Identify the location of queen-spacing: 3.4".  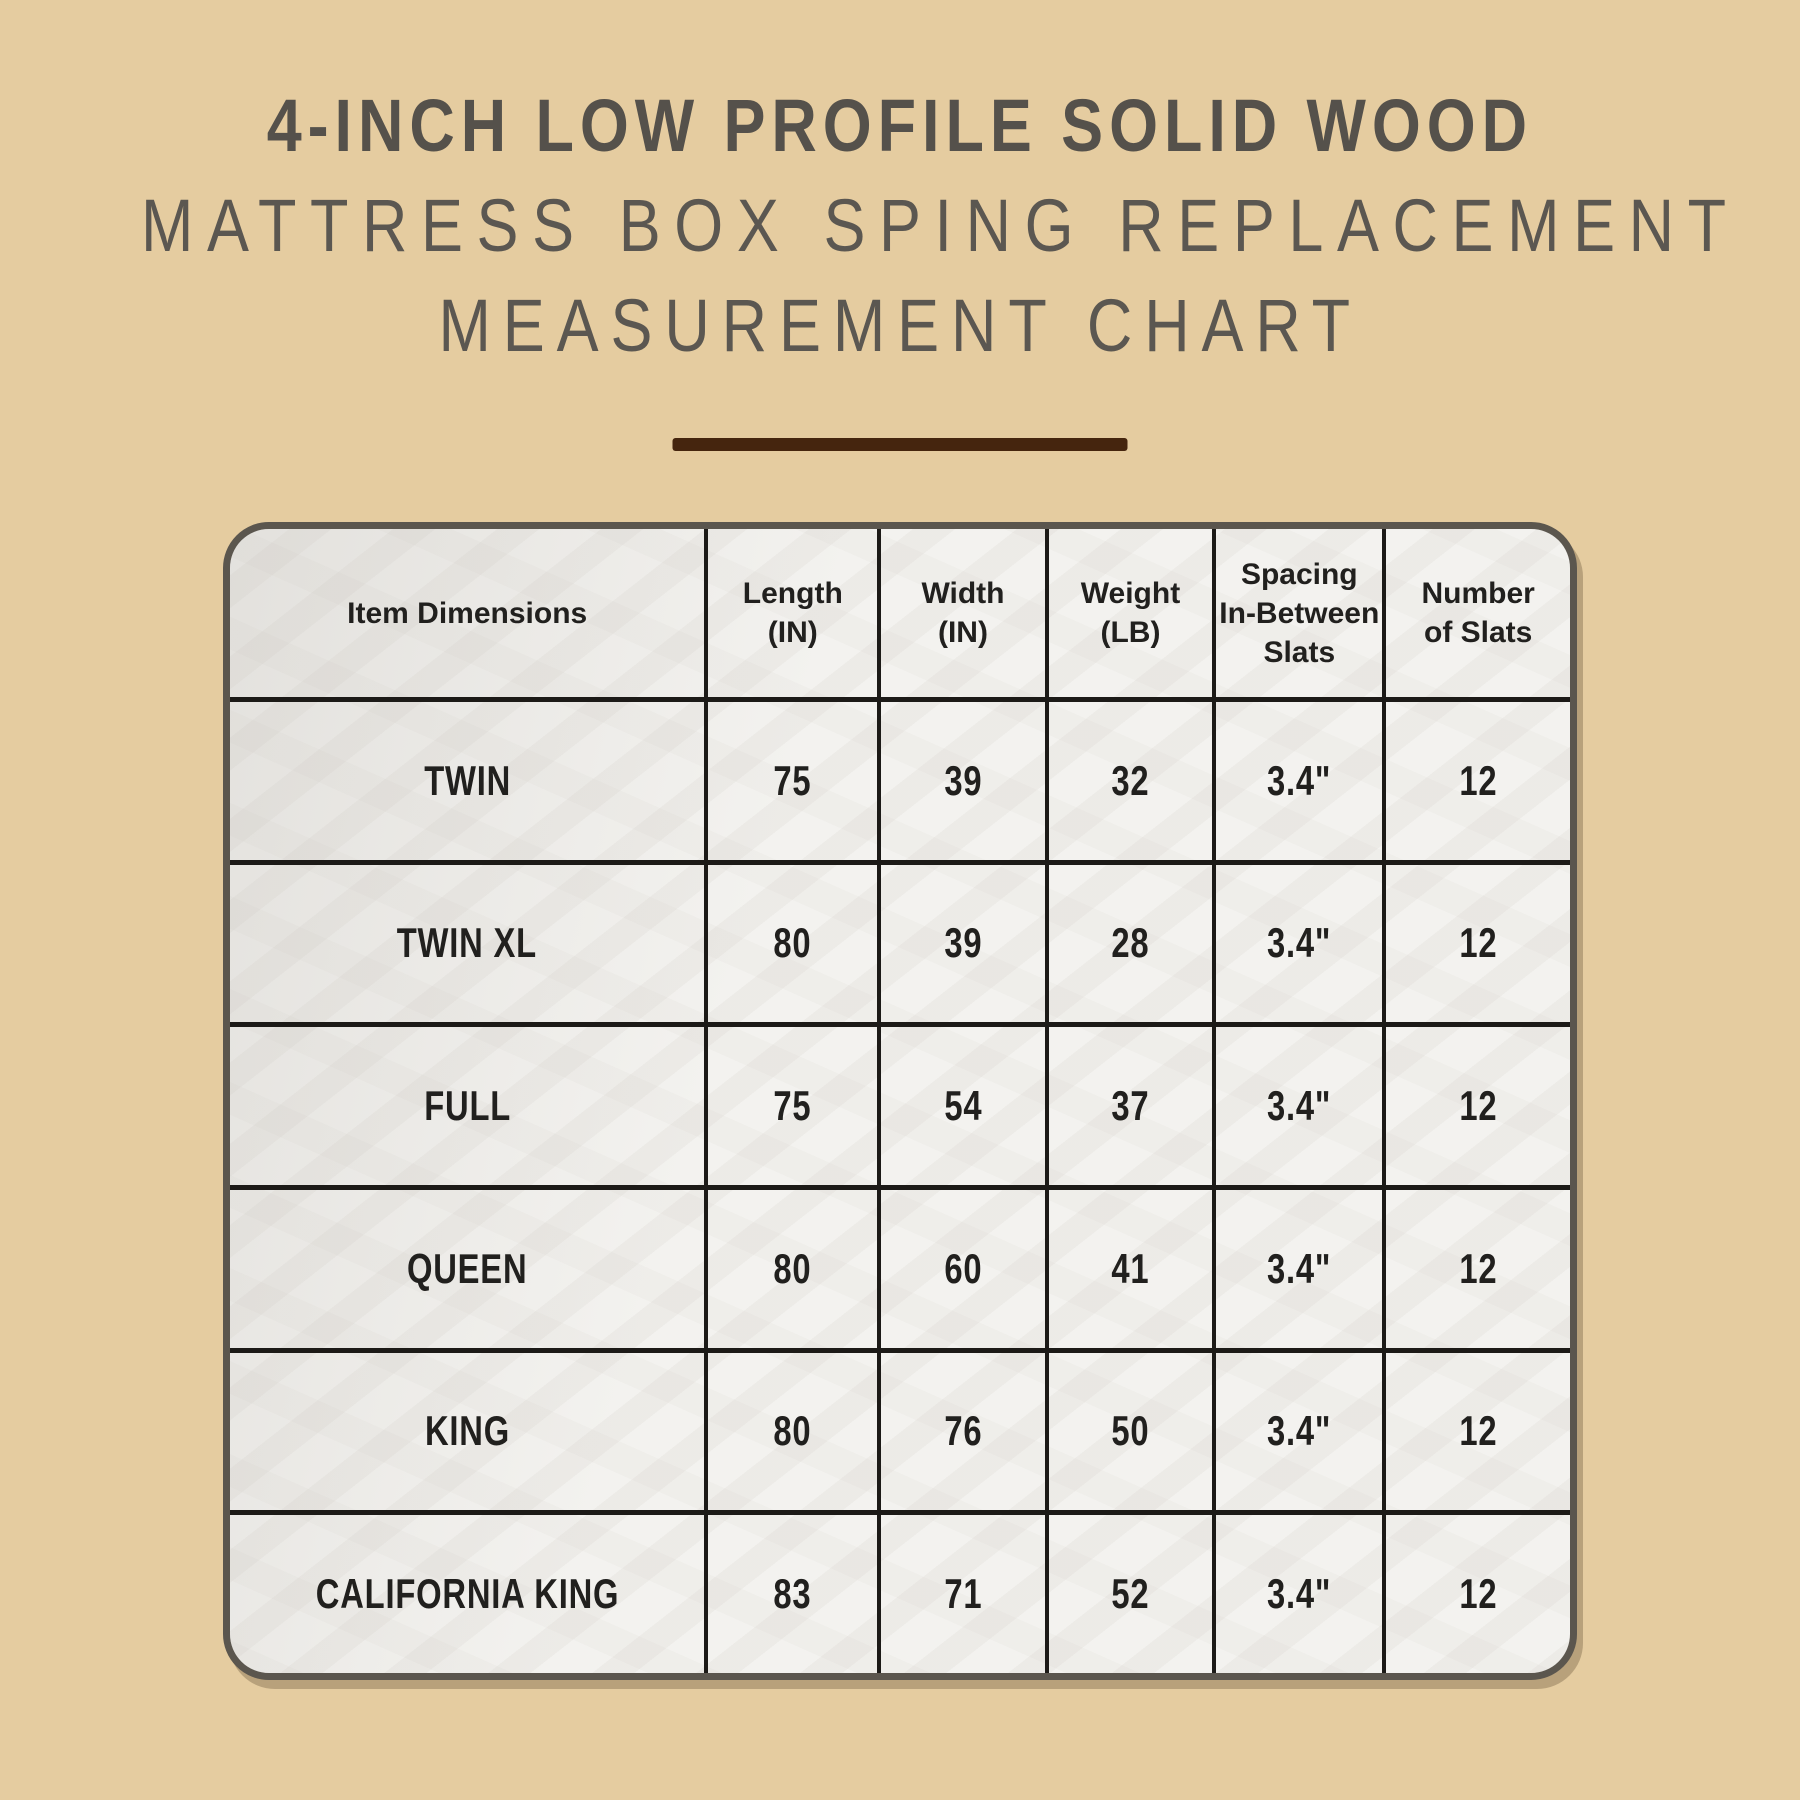
(1297, 1266).